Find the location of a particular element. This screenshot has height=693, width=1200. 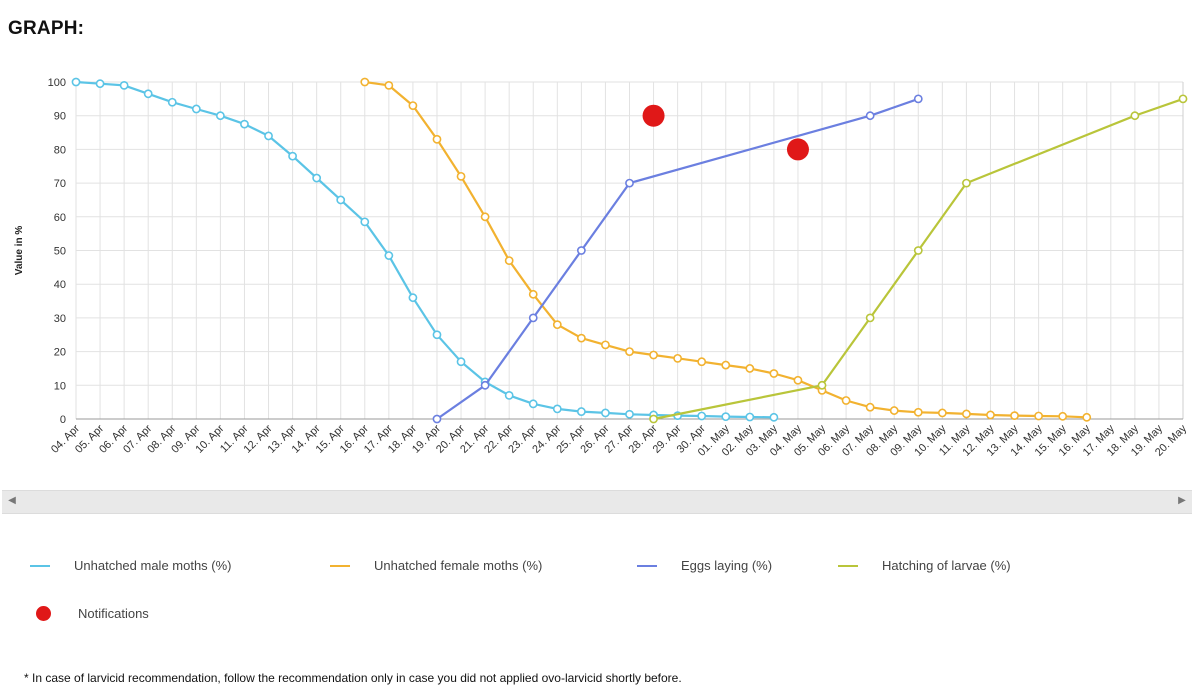

page-title: GRAPH: is located at coordinates (46, 28).